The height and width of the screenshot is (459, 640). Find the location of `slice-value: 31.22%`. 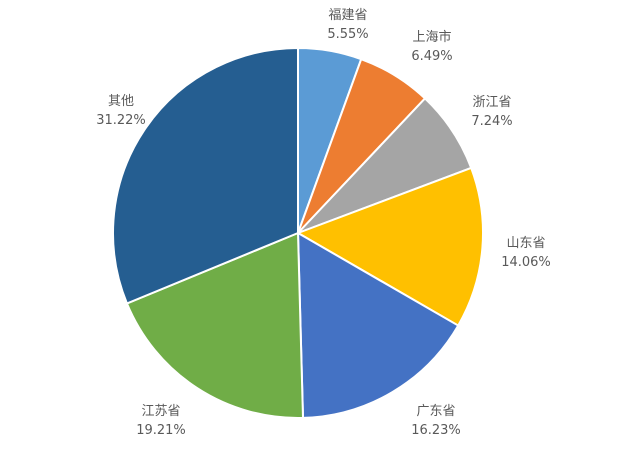

slice-value: 31.22% is located at coordinates (121, 120).